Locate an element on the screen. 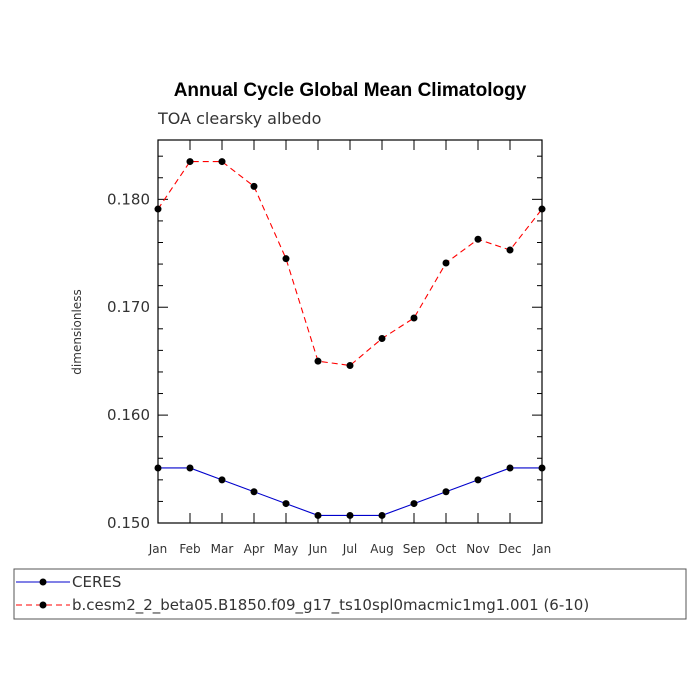 This screenshot has height=700, width=700. series-ceres is located at coordinates (350, 491).